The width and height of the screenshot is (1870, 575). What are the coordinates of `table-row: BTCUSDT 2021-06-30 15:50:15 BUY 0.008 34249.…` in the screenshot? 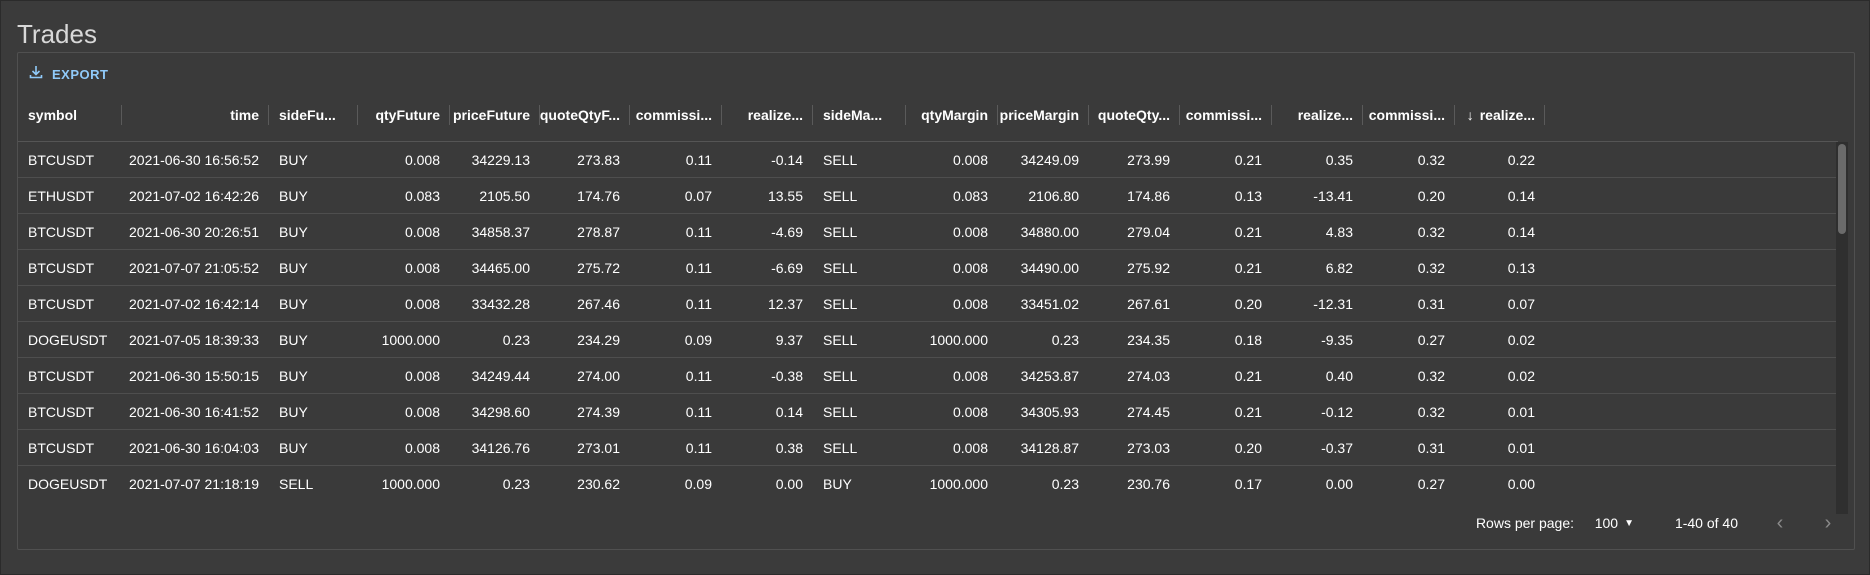 It's located at (928, 376).